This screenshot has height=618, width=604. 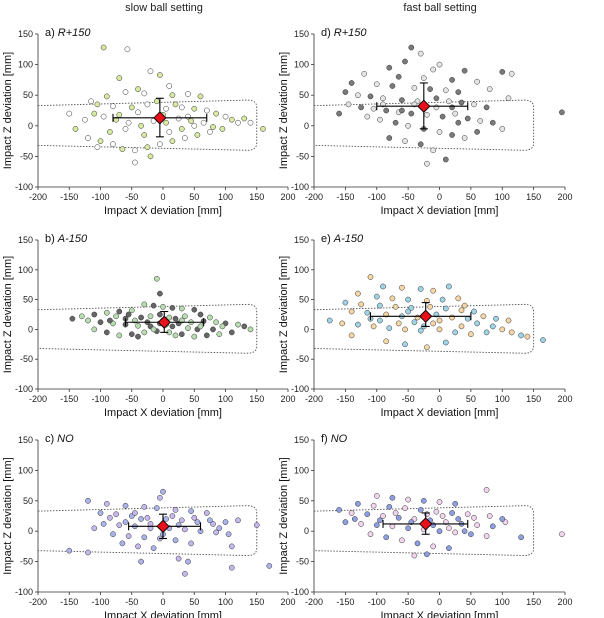 What do you see at coordinates (440, 413) in the screenshot?
I see `x-axis-label: Impact X deviation [mm]` at bounding box center [440, 413].